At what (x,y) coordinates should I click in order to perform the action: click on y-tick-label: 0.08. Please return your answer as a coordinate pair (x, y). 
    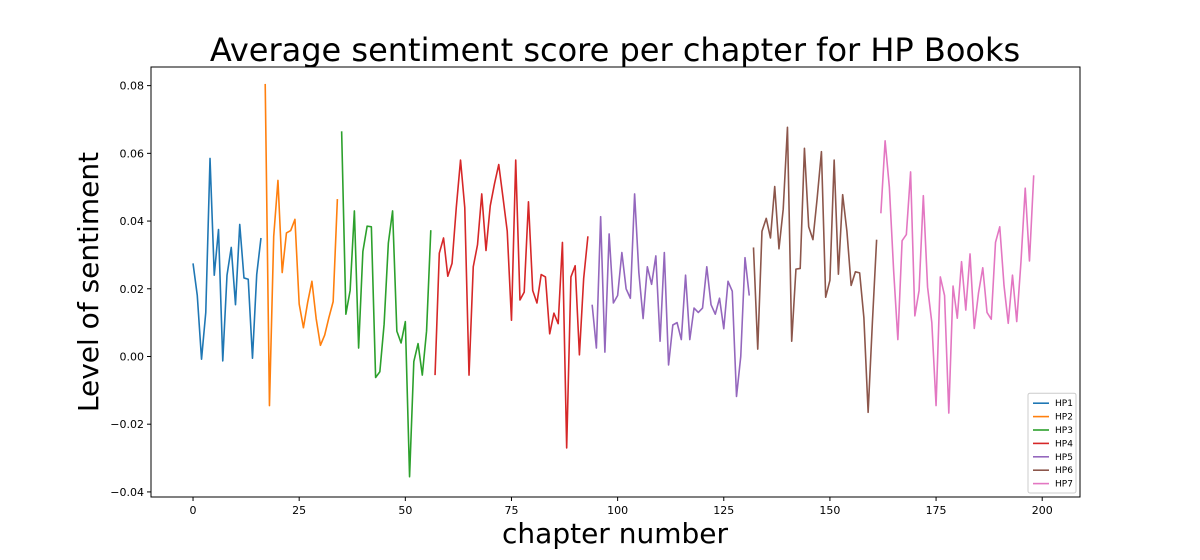
    Looking at the image, I should click on (132, 86).